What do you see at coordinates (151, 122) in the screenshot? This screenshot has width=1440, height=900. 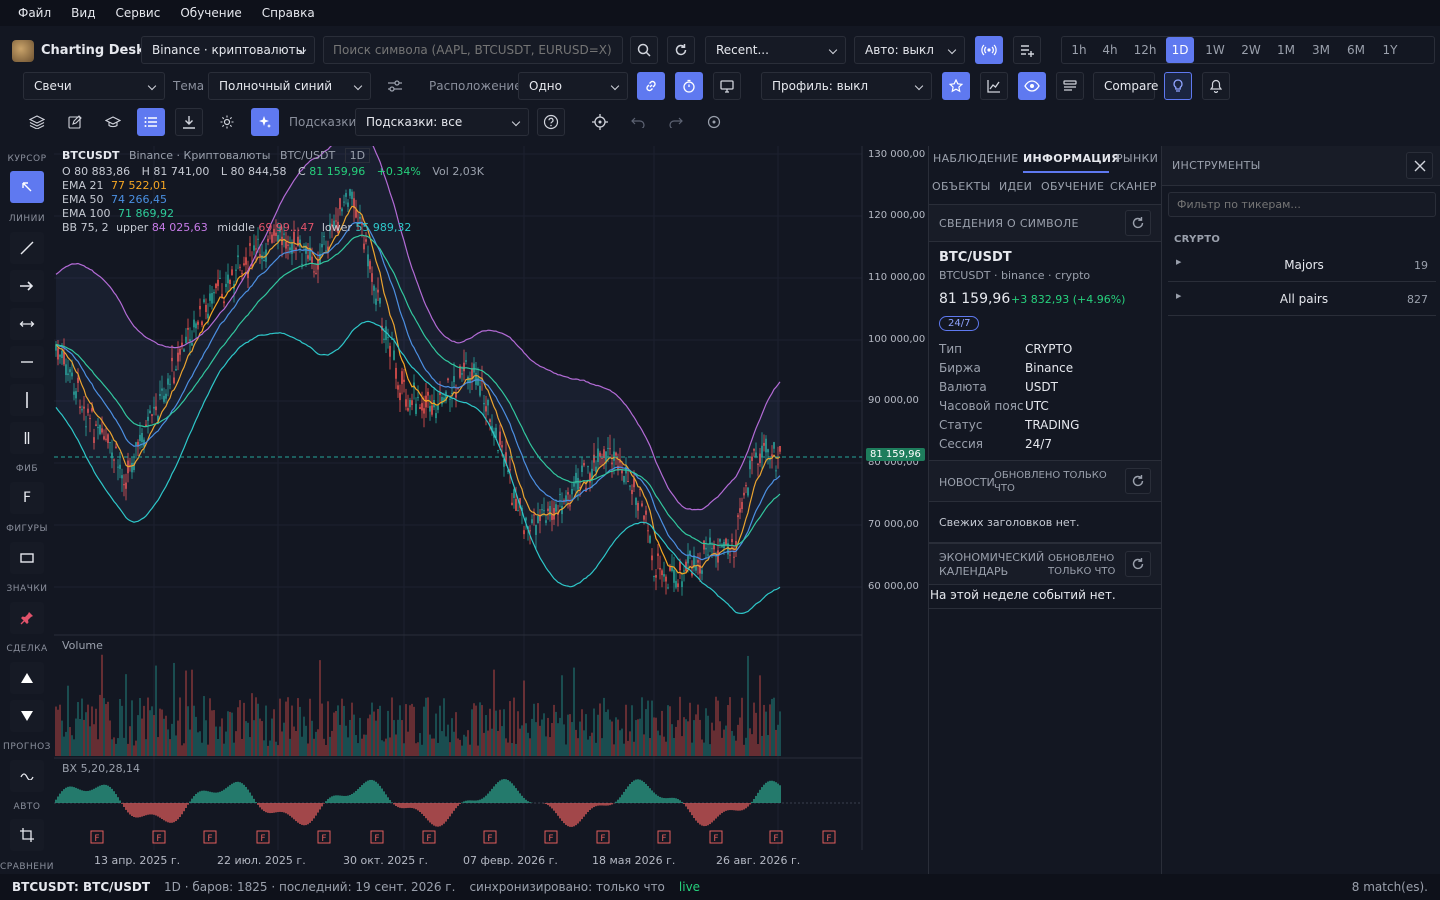 I see `list-view-button` at bounding box center [151, 122].